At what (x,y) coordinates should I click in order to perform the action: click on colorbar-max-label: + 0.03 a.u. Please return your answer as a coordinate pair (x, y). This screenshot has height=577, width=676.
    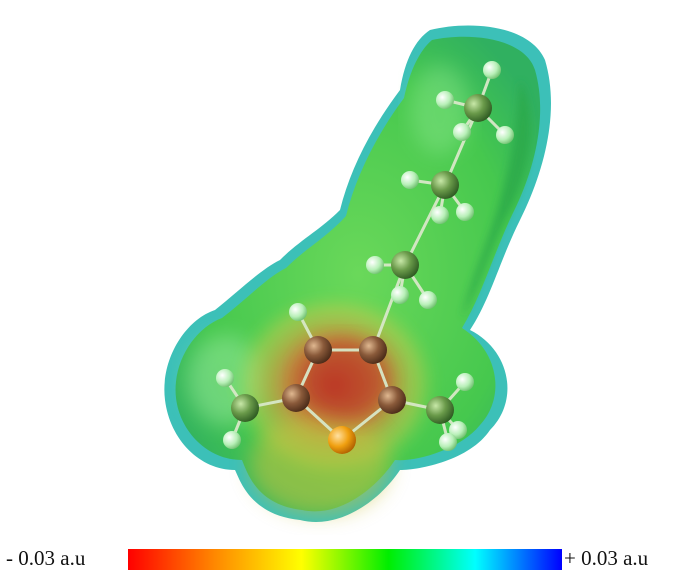
    Looking at the image, I should click on (606, 558).